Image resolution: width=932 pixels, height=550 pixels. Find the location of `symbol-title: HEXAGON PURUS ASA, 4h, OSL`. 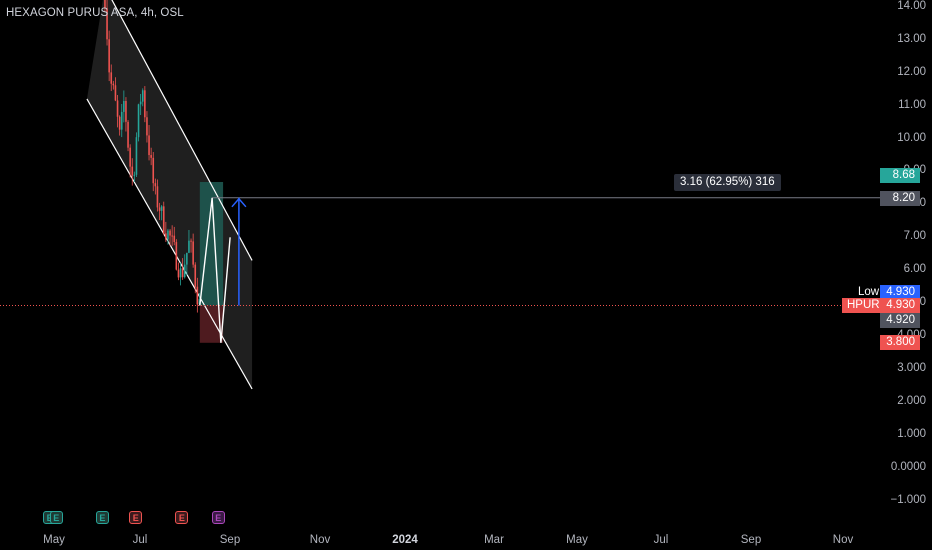

symbol-title: HEXAGON PURUS ASA, 4h, OSL is located at coordinates (95, 13).